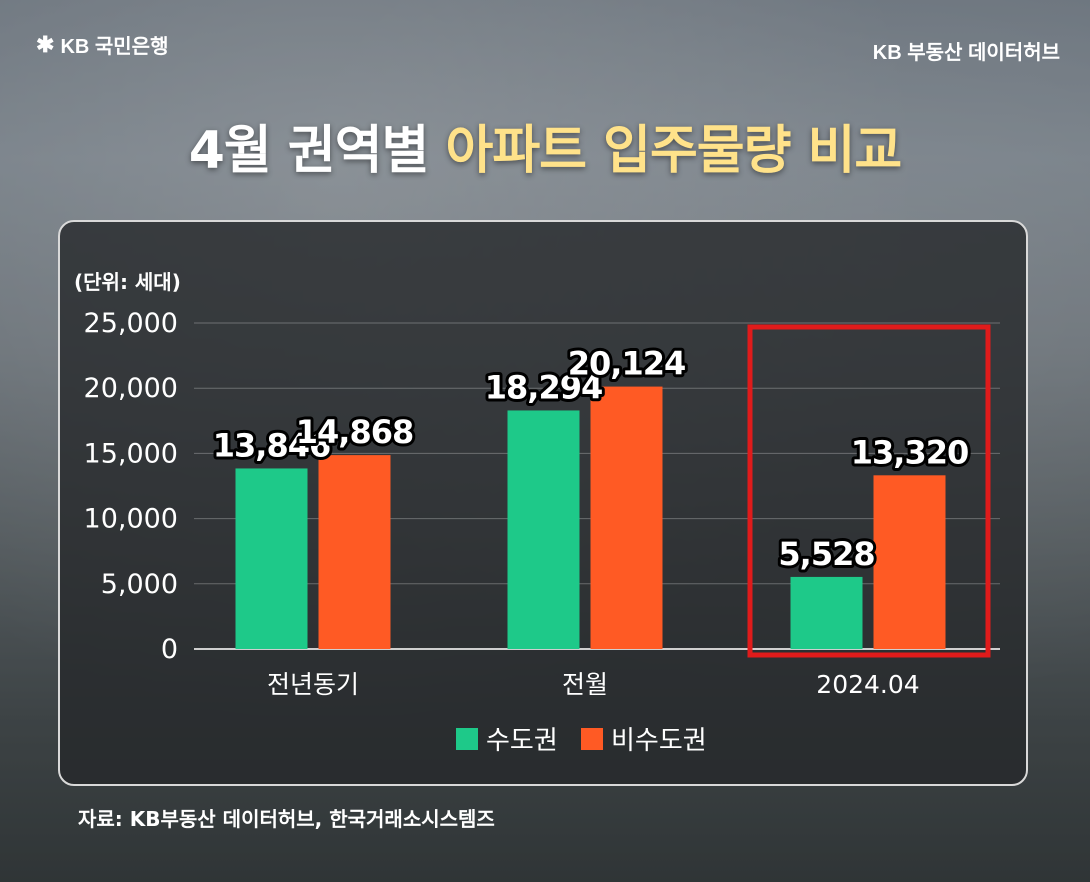 This screenshot has height=882, width=1090. Describe the element at coordinates (909, 452) in the screenshot. I see `data-label: 13,320` at that location.